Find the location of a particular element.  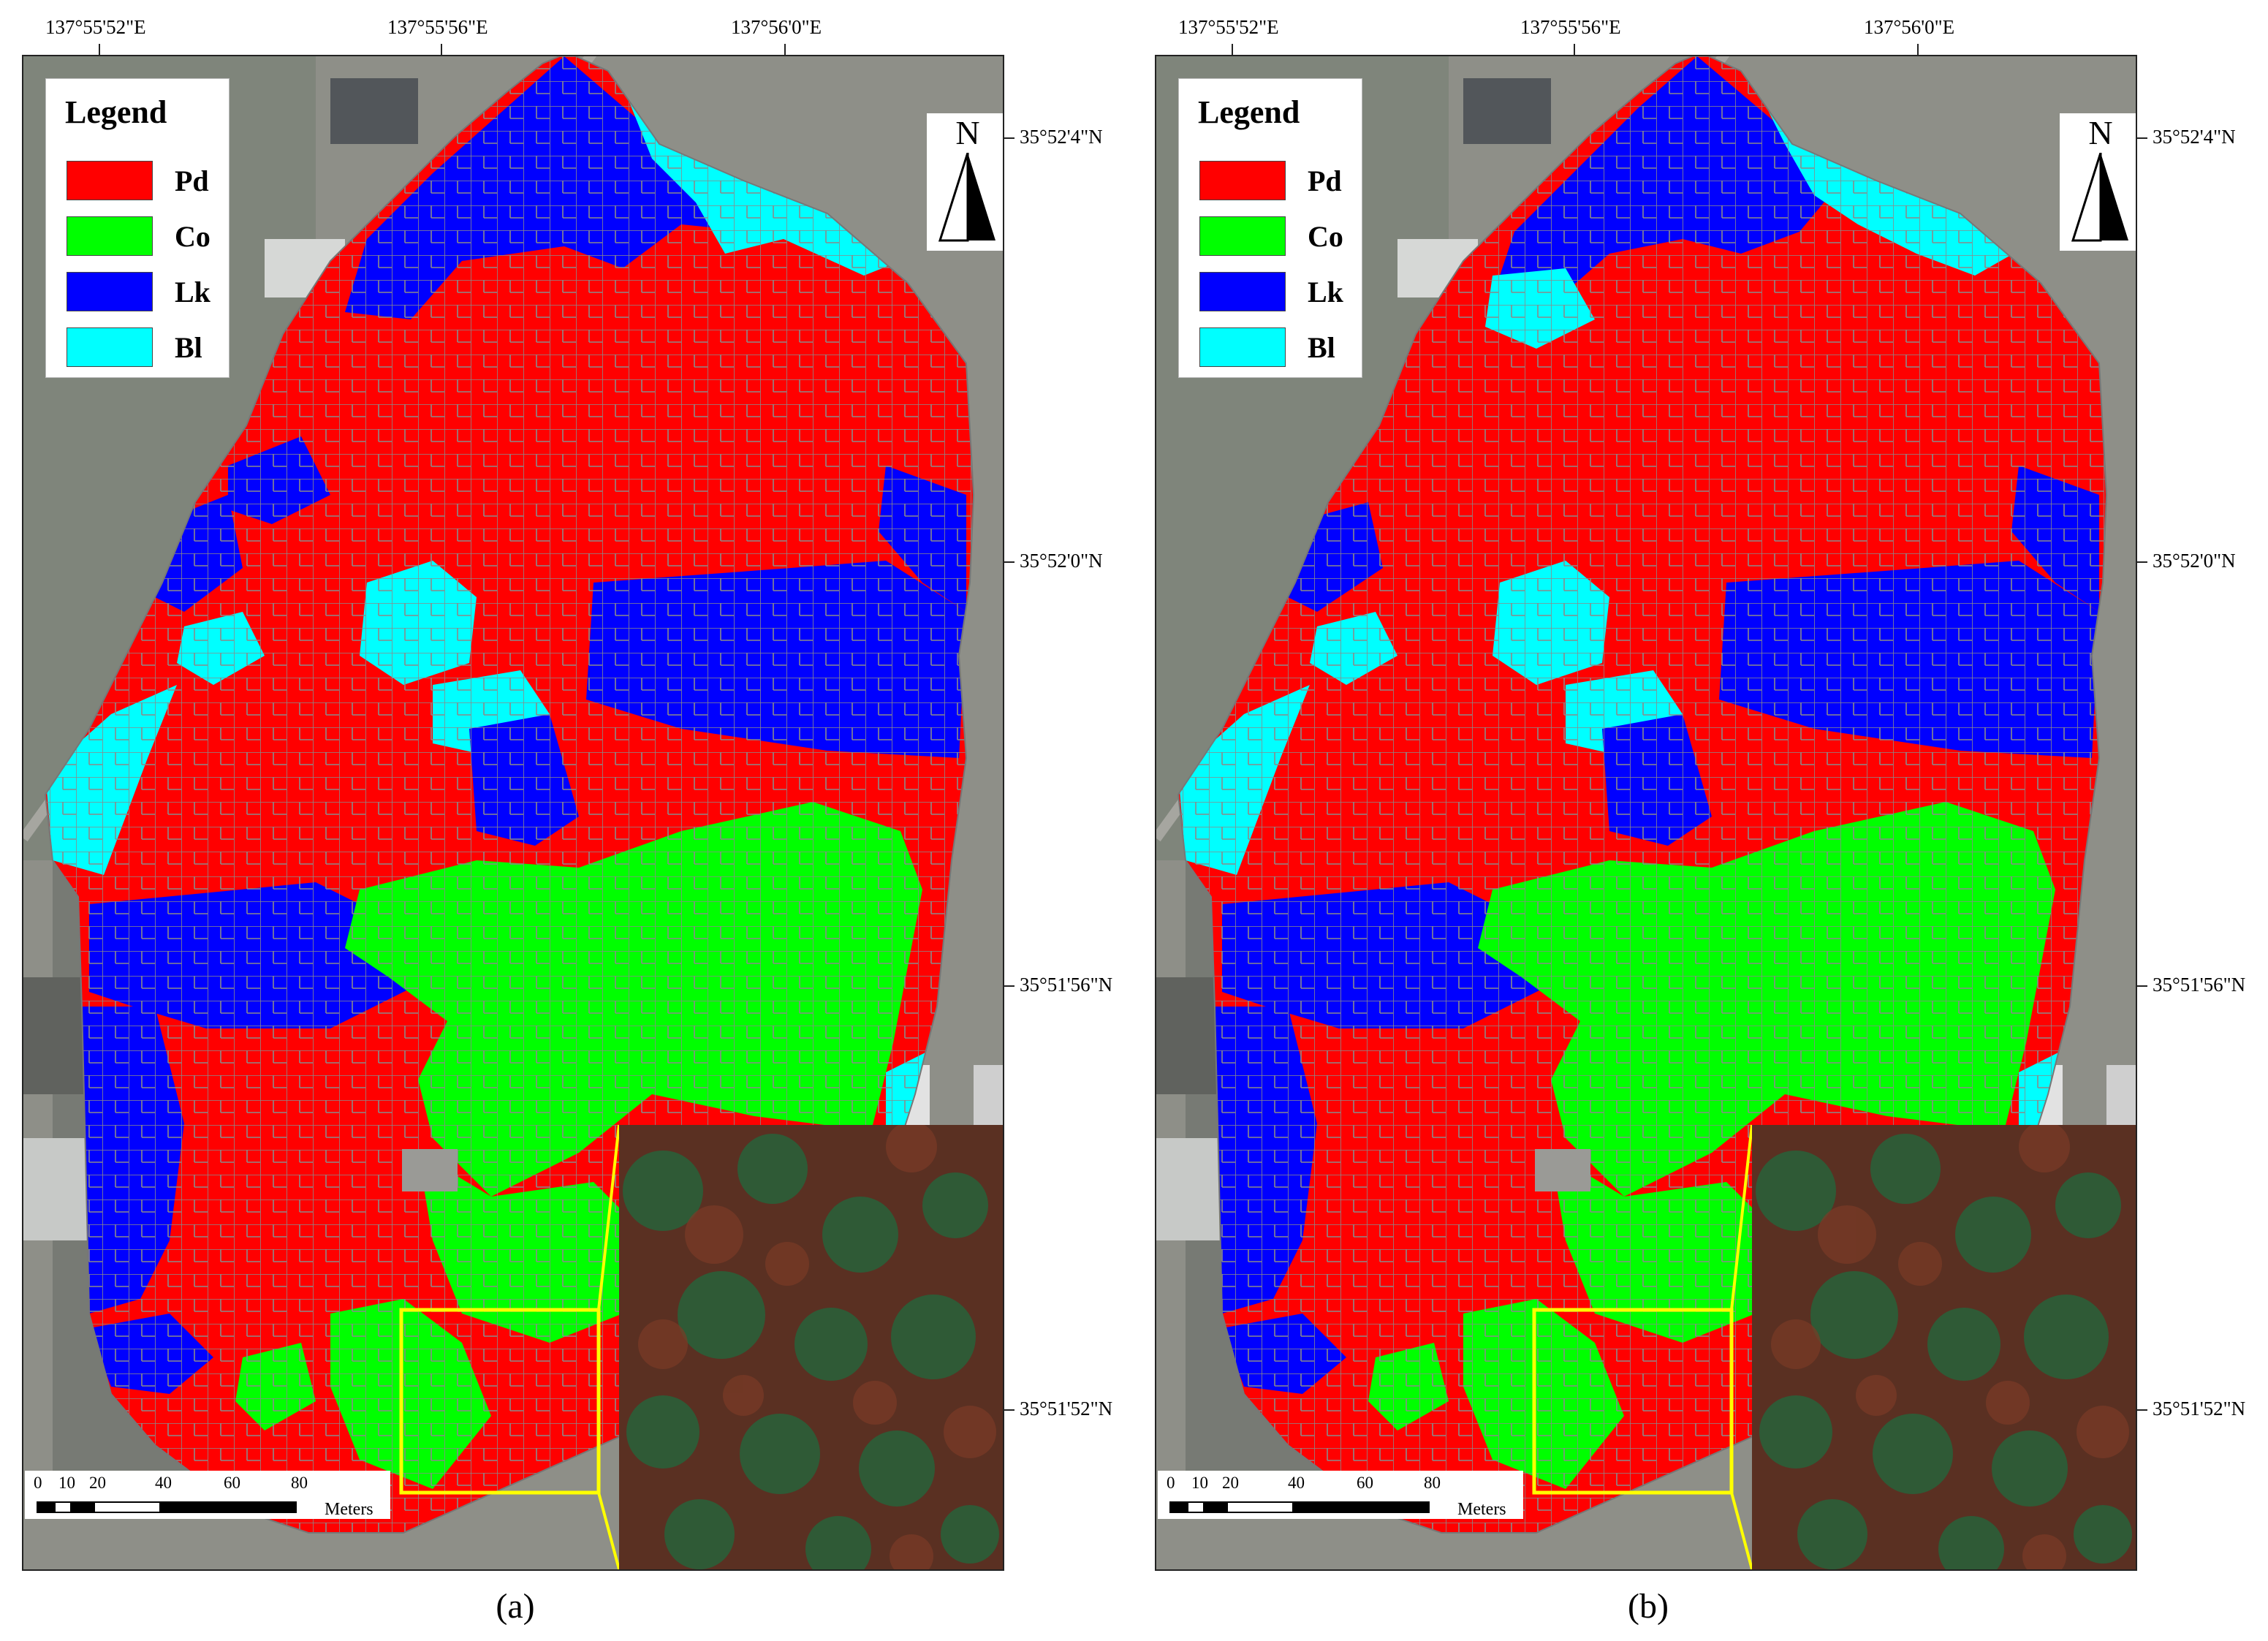

scale-label: 80 is located at coordinates (299, 1483).